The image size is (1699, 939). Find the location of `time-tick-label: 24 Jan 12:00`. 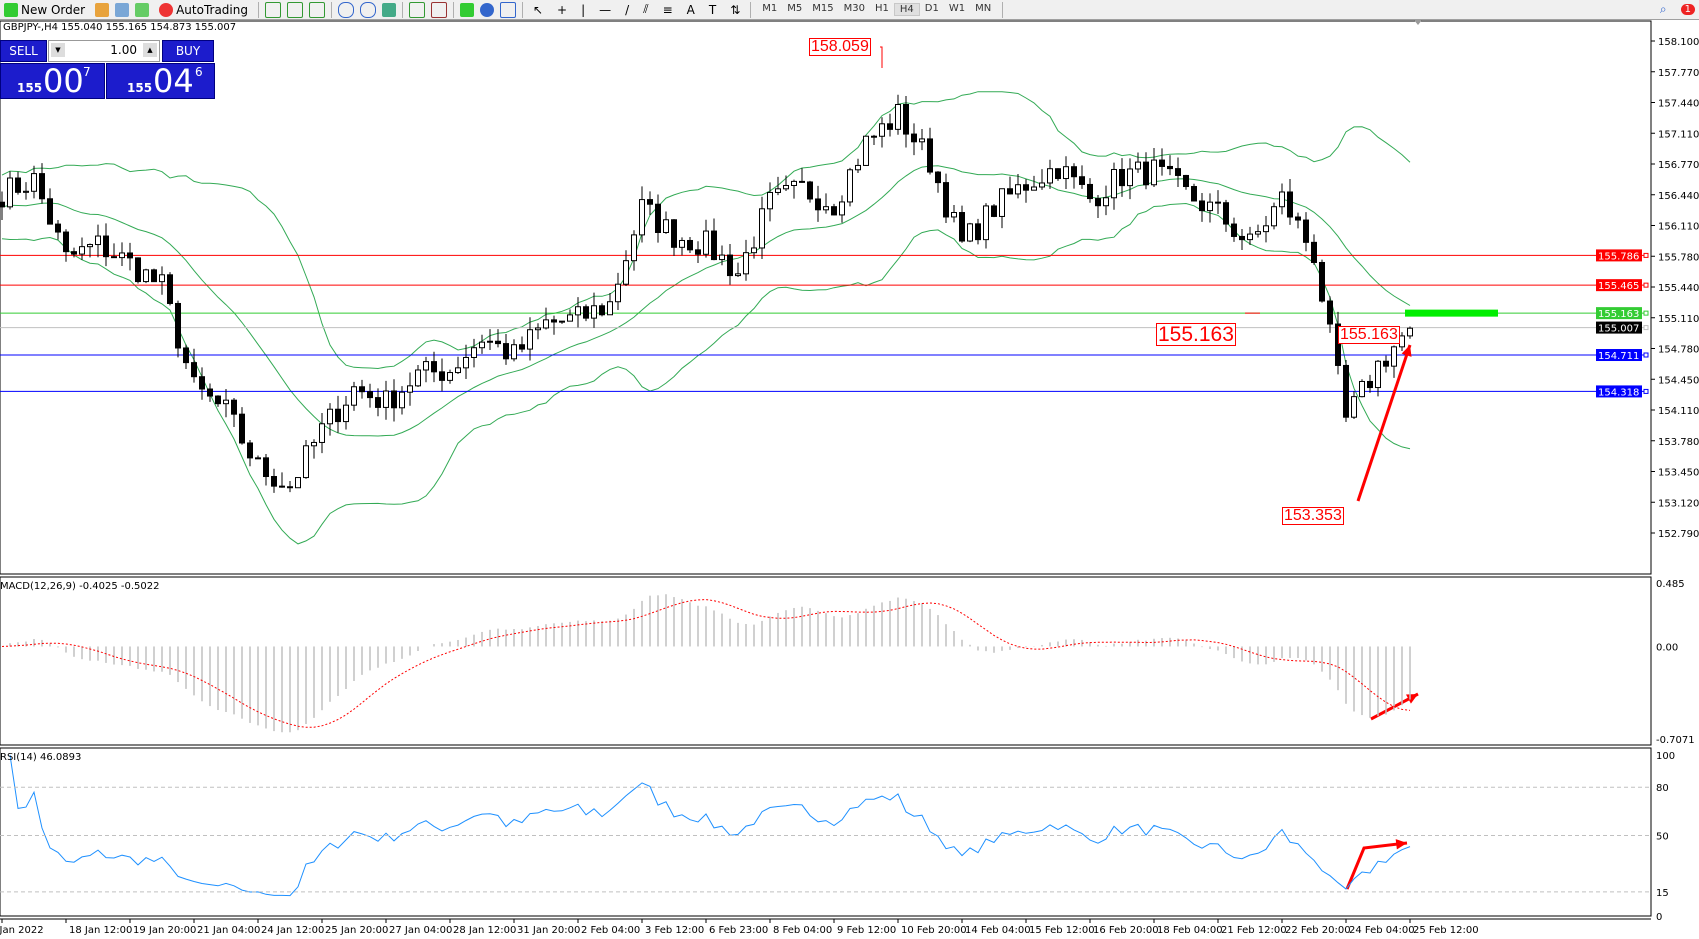

time-tick-label: 24 Jan 12:00 is located at coordinates (292, 930).